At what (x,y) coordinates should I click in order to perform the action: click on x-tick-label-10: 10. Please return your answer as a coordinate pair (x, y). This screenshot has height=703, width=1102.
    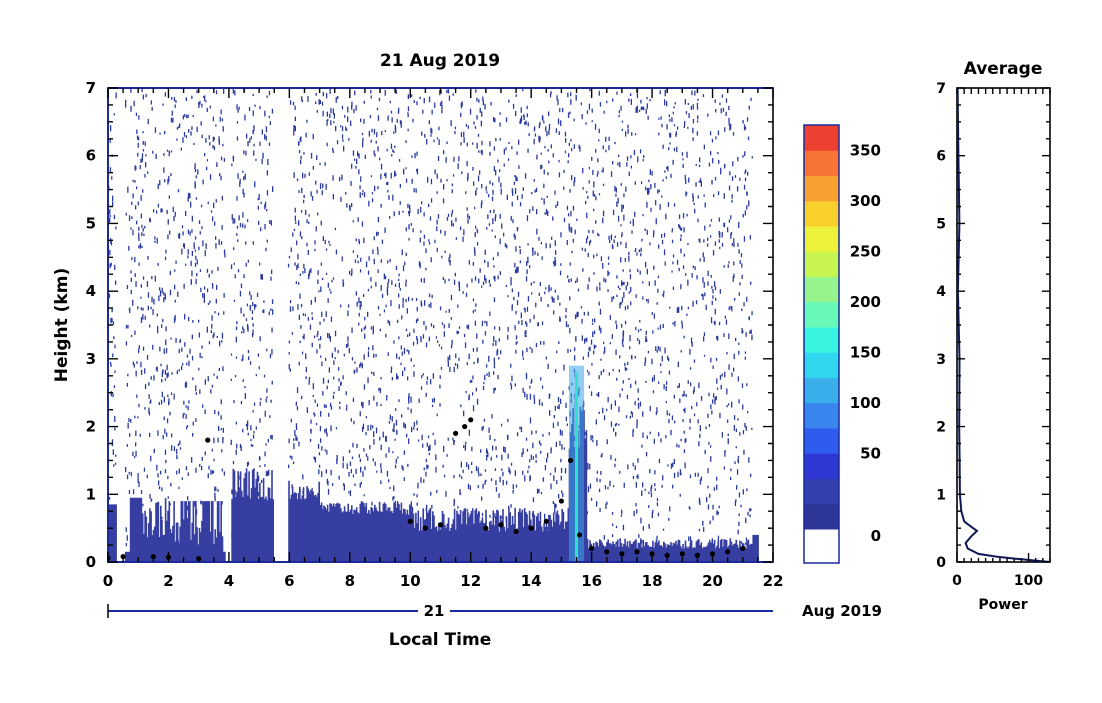
    Looking at the image, I should click on (410, 581).